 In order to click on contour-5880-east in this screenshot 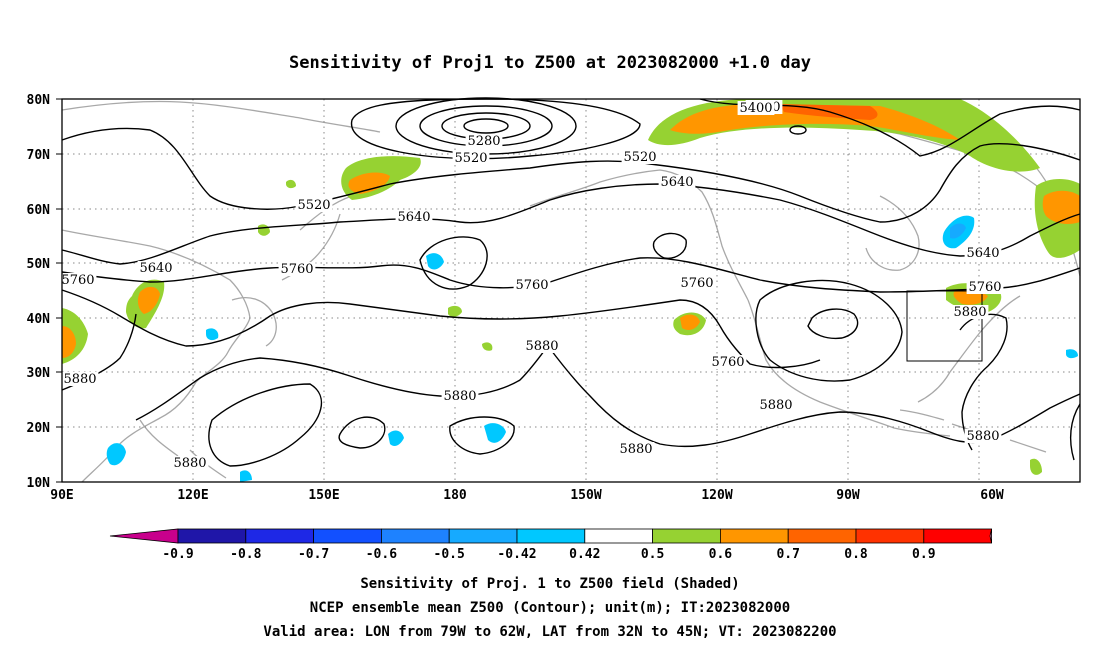, I will do `click(983, 382)`.